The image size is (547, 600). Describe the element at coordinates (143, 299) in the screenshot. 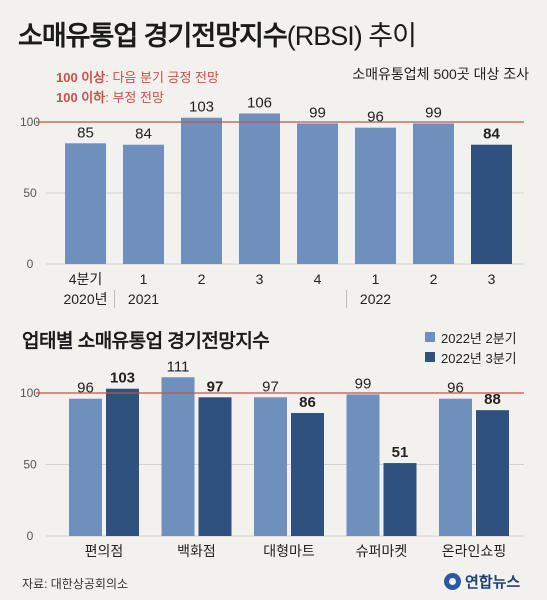

I see `year-label: 2021` at that location.